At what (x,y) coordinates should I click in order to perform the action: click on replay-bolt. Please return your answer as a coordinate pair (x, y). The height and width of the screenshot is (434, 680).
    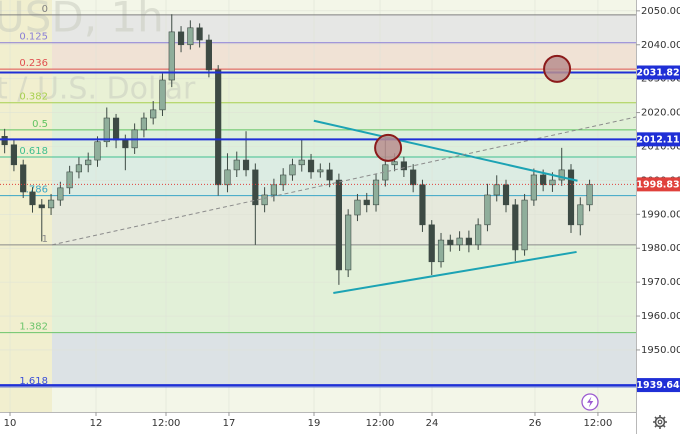
    Looking at the image, I should click on (590, 402).